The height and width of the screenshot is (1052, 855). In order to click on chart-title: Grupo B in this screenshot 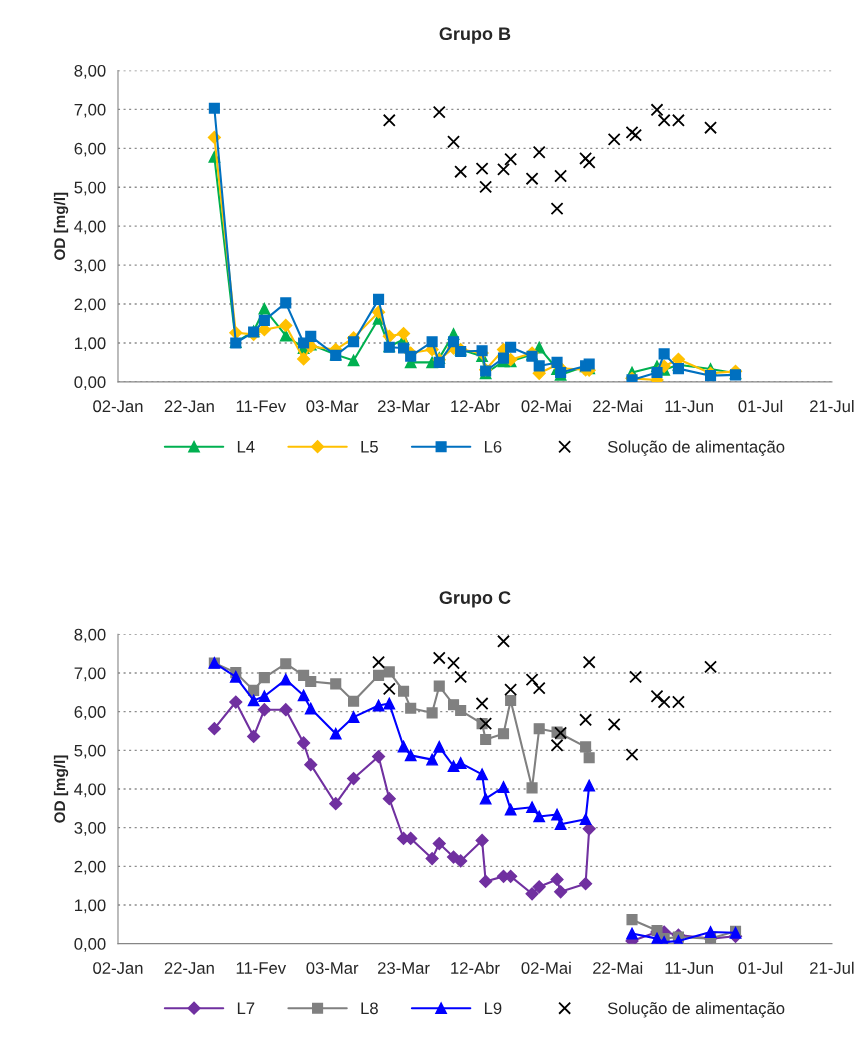, I will do `click(475, 35)`.